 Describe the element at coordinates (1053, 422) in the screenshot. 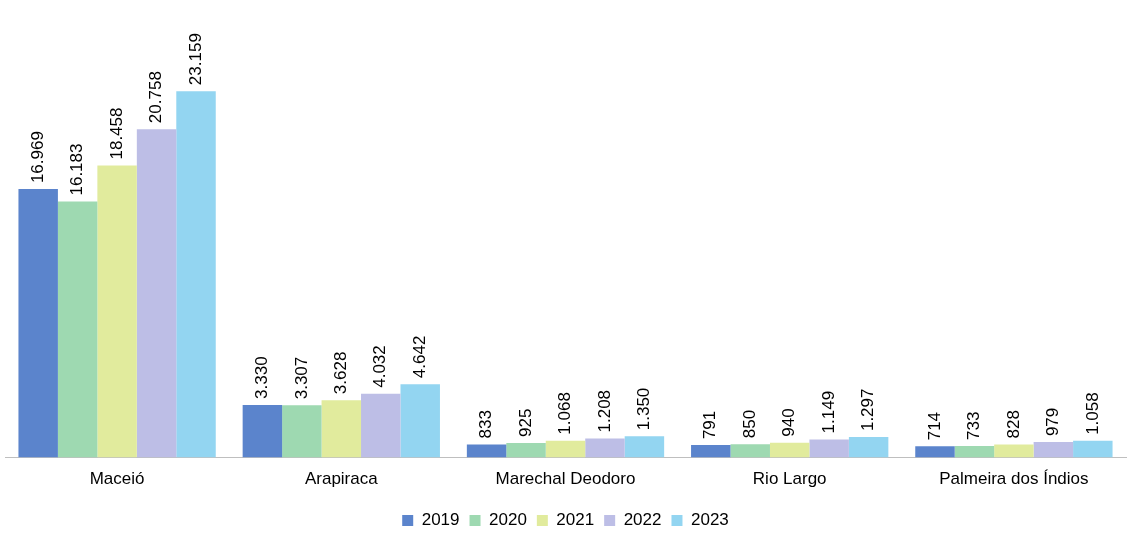

I see `data-label: 979` at that location.